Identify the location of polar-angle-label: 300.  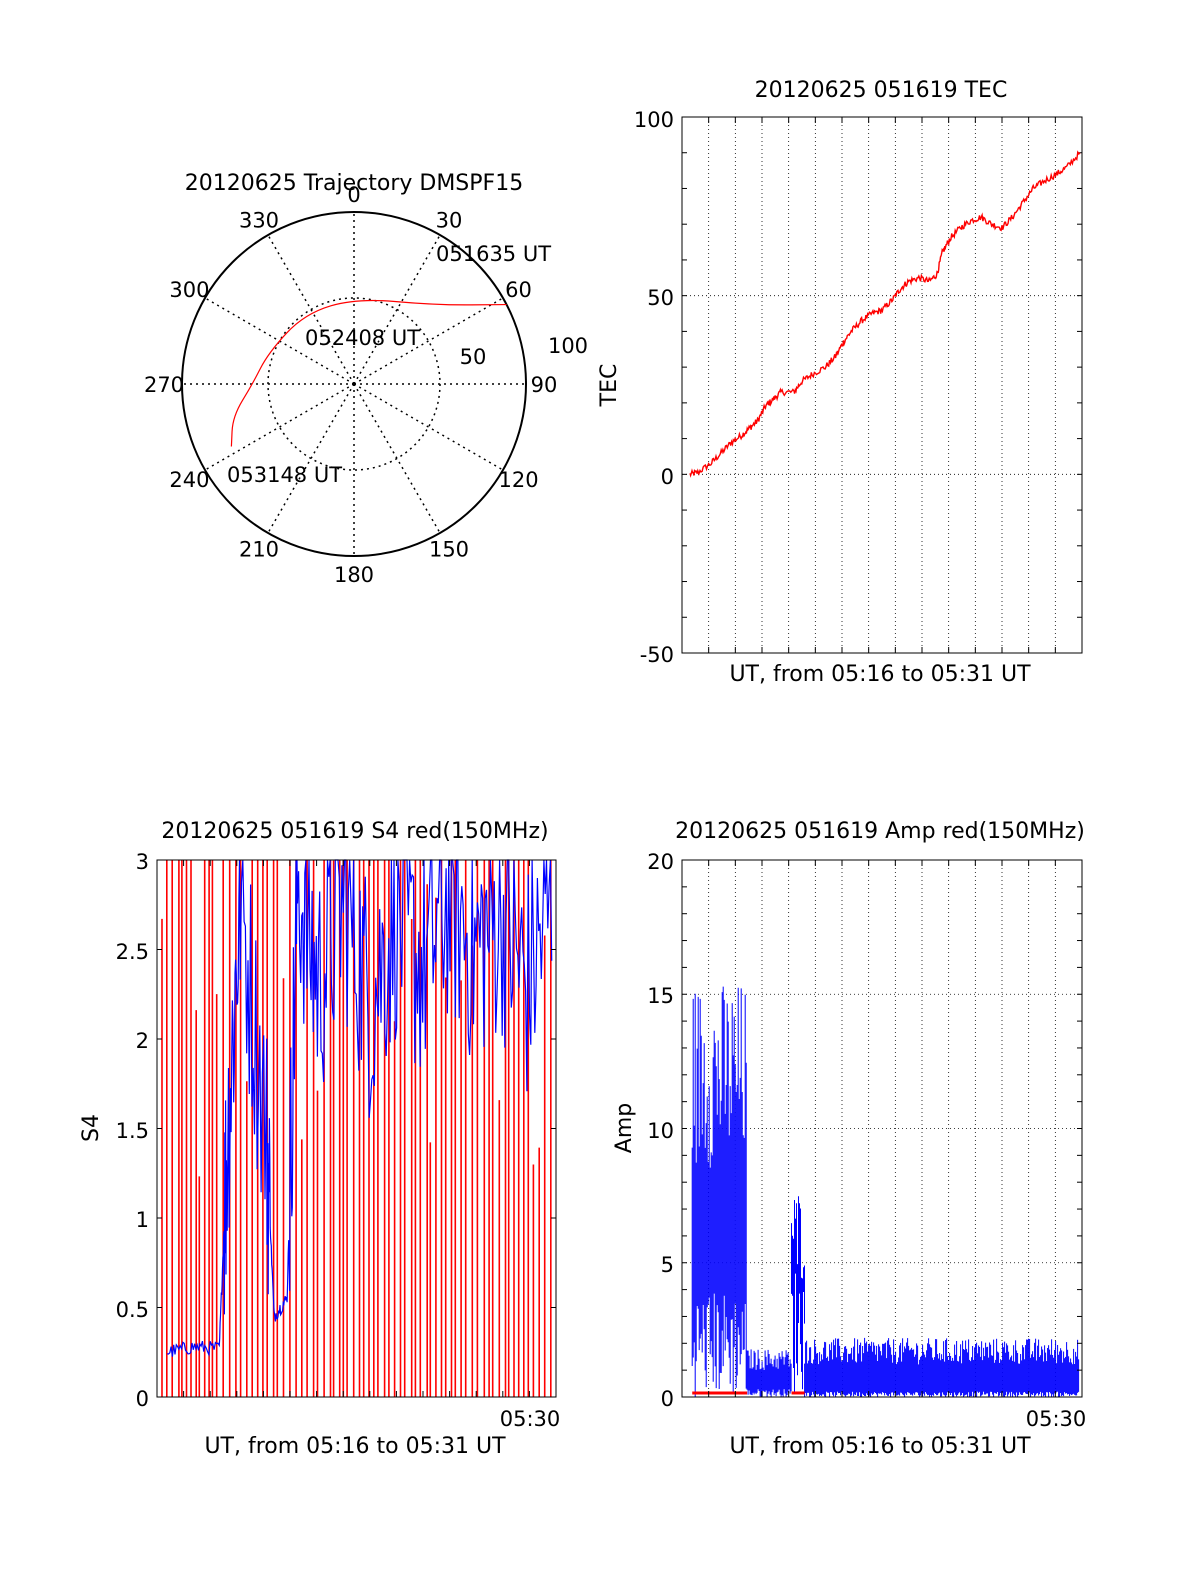
(189, 290).